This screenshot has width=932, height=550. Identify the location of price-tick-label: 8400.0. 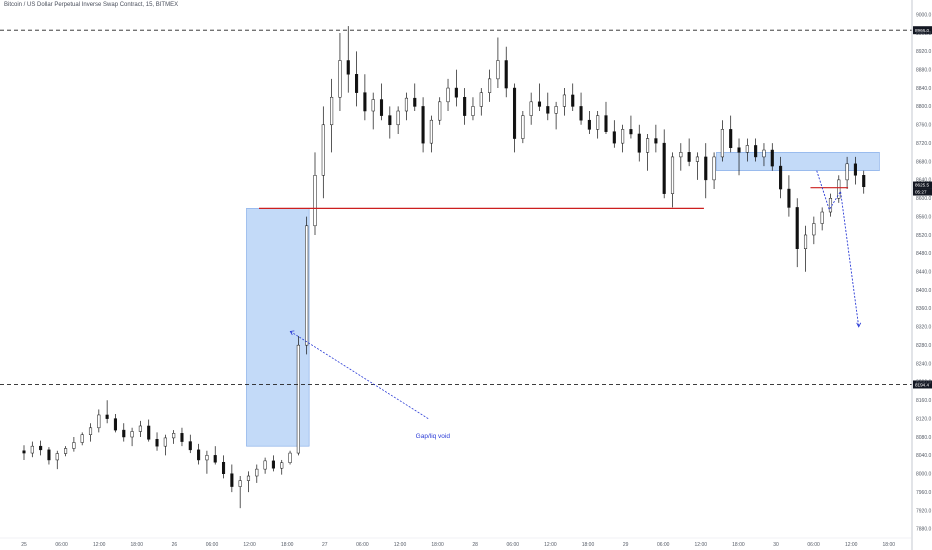
(924, 291).